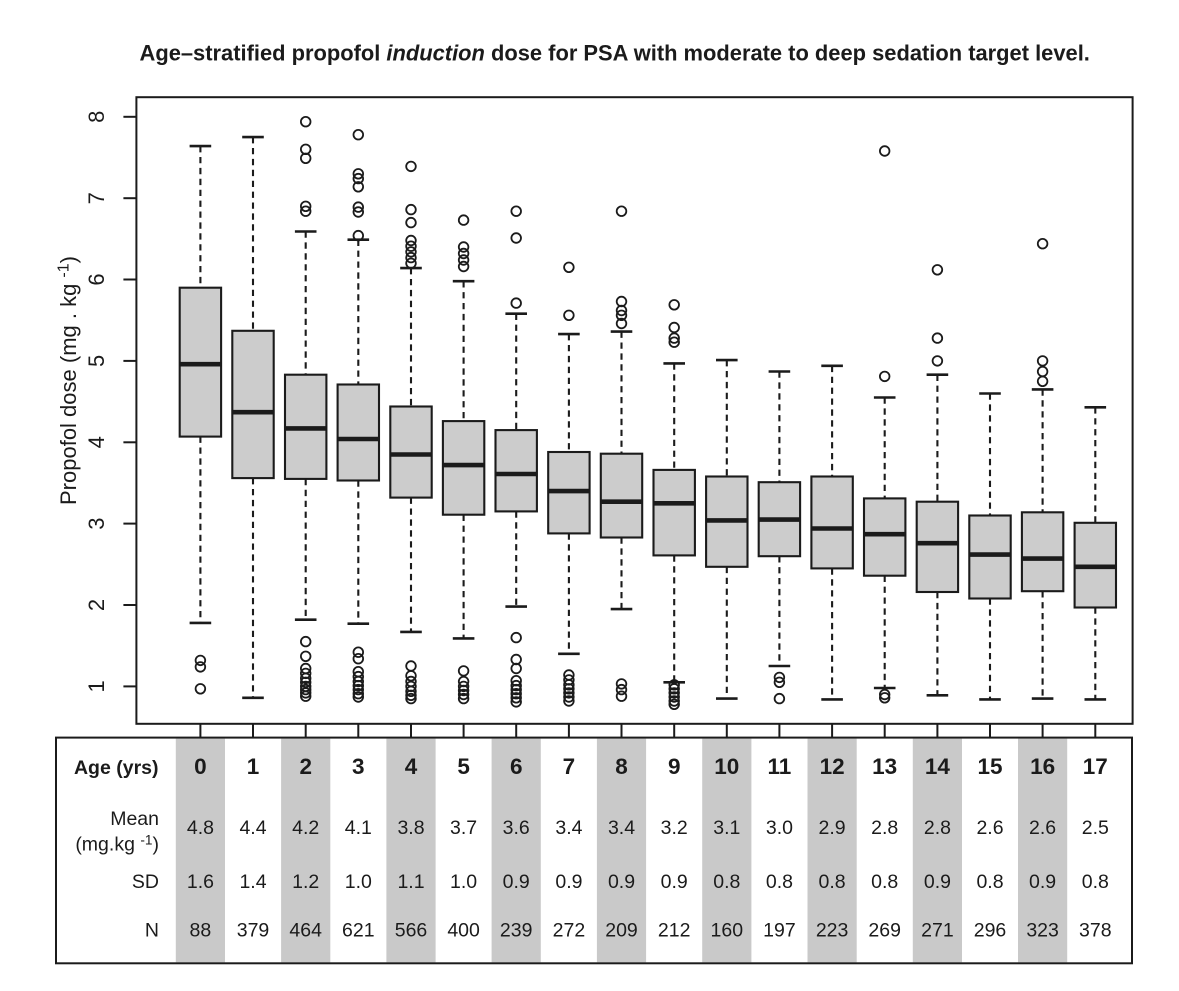  What do you see at coordinates (516, 828) in the screenshot?
I see `svg-text: 3.6` at bounding box center [516, 828].